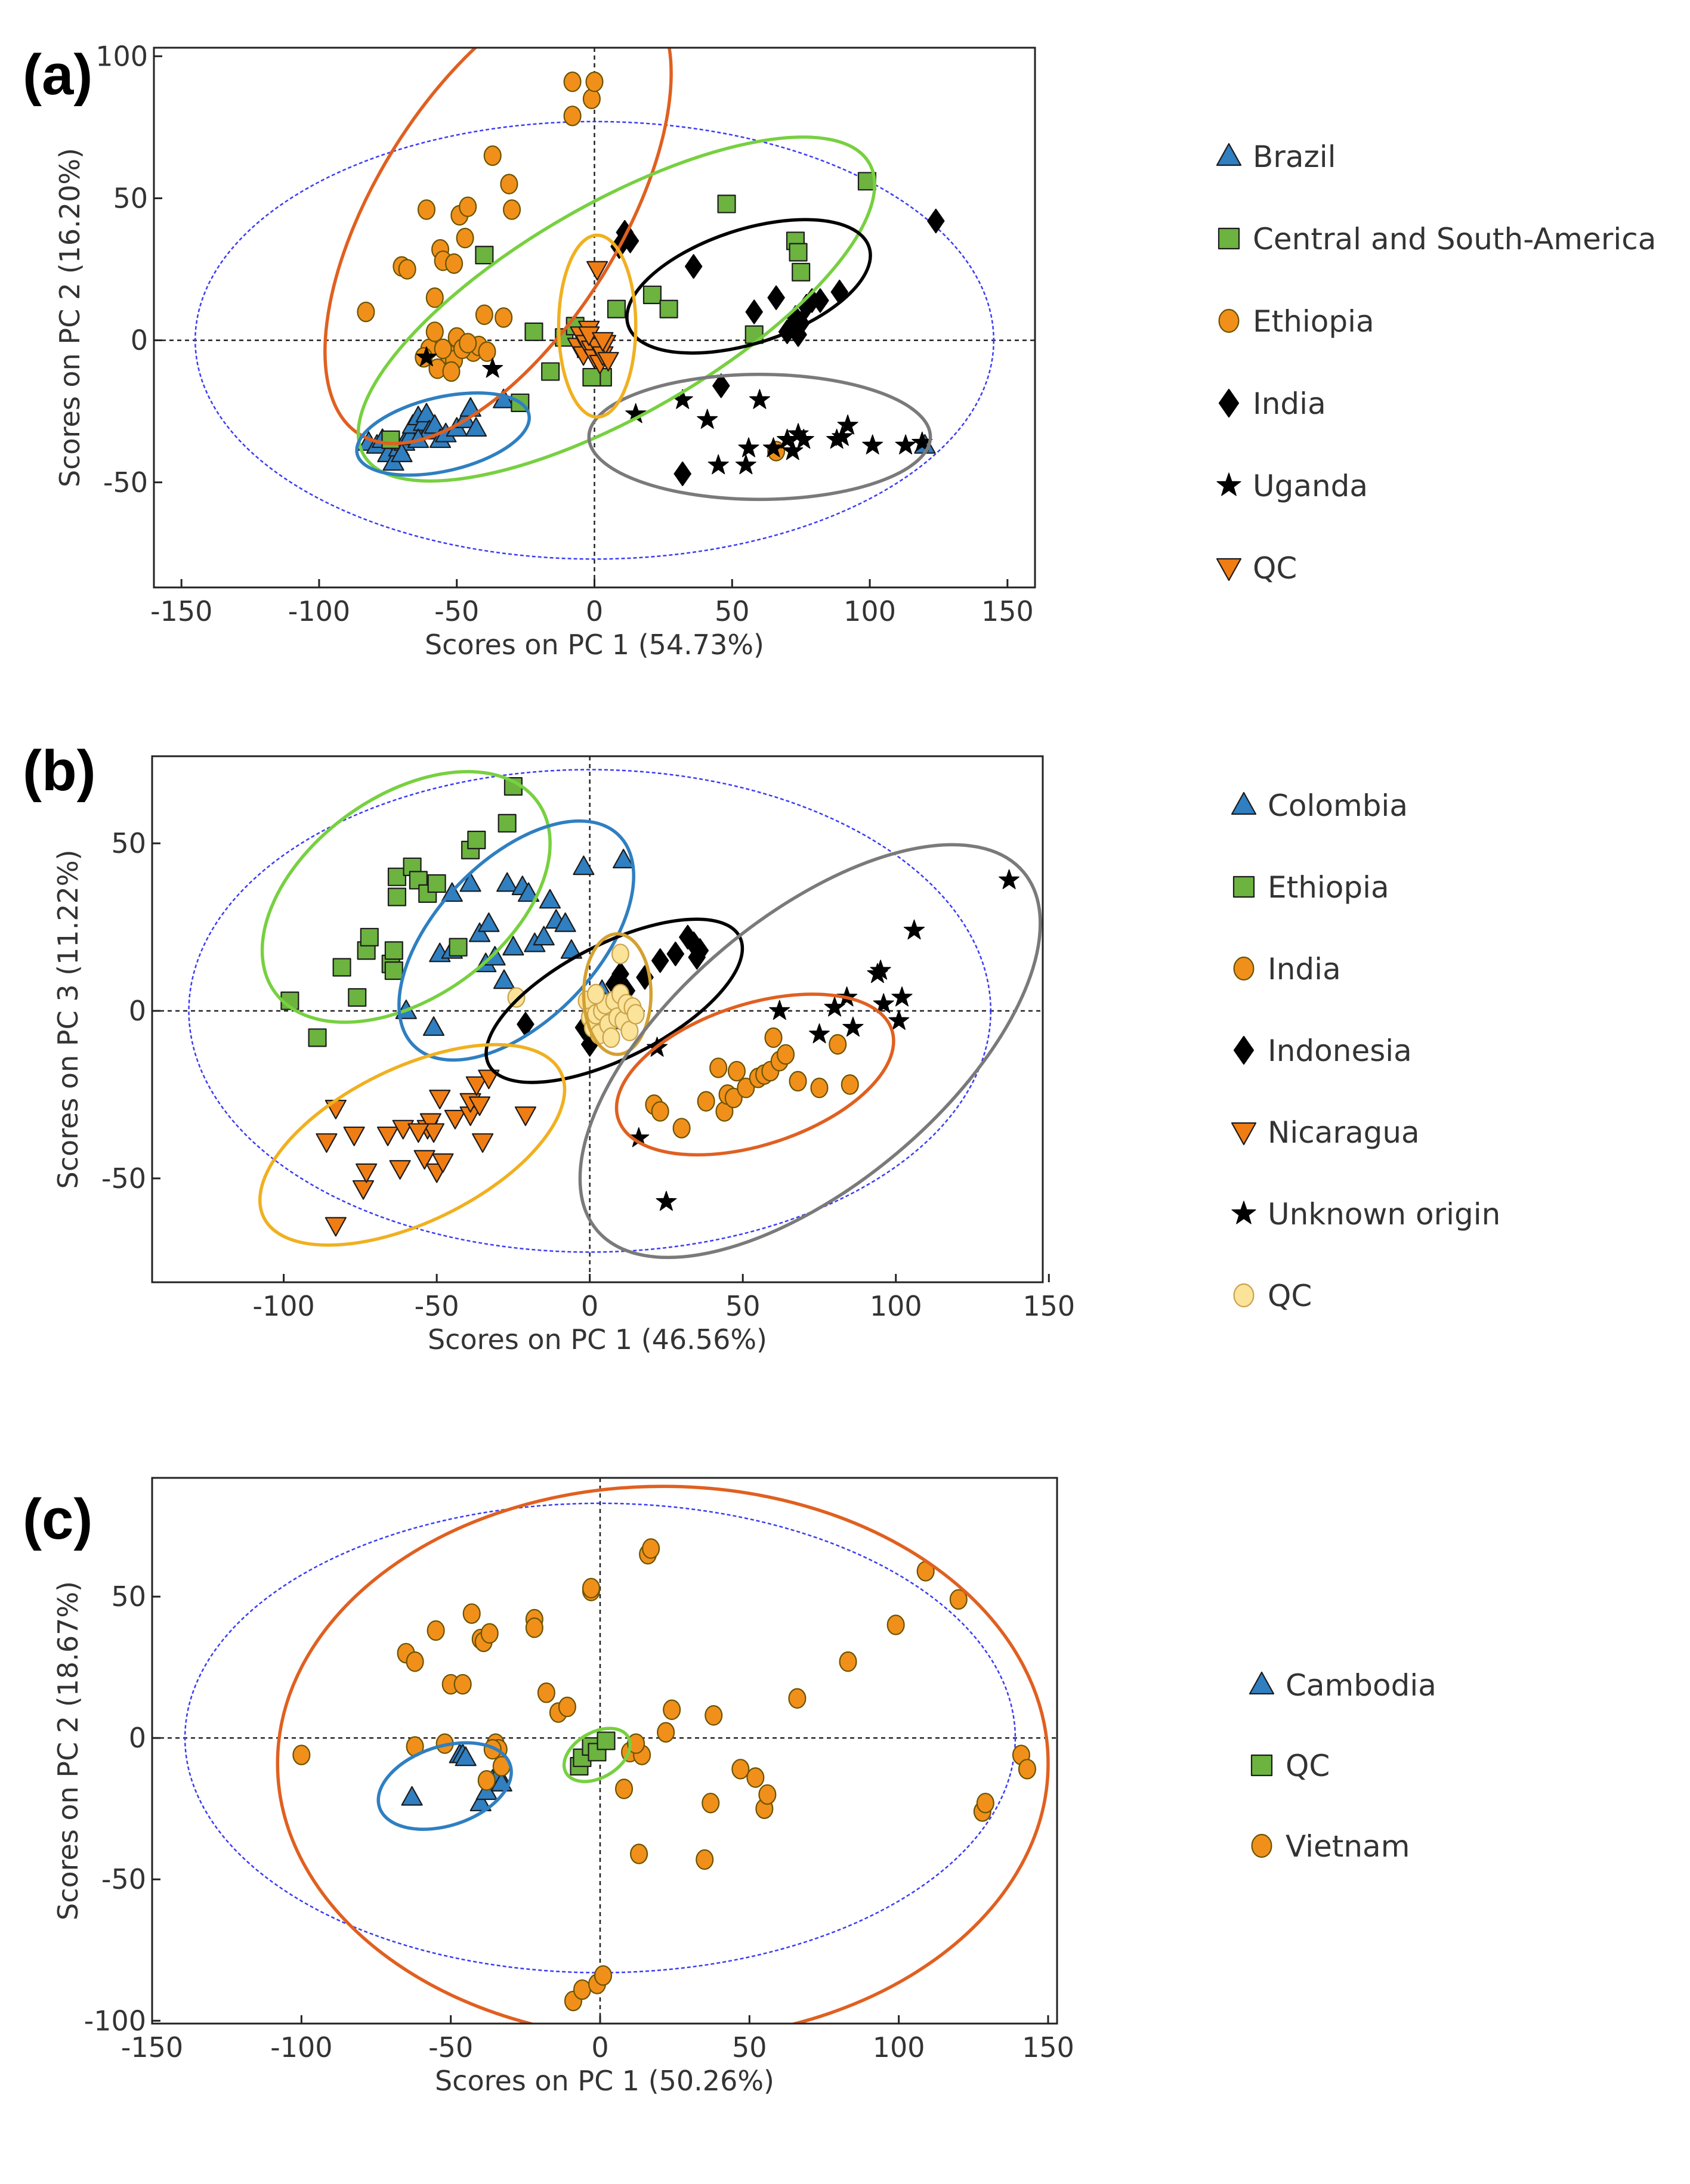 This screenshot has height=2184, width=1690. What do you see at coordinates (68, 1019) in the screenshot?
I see `y-axis-label: Scores on PC 3 (11.22%)` at bounding box center [68, 1019].